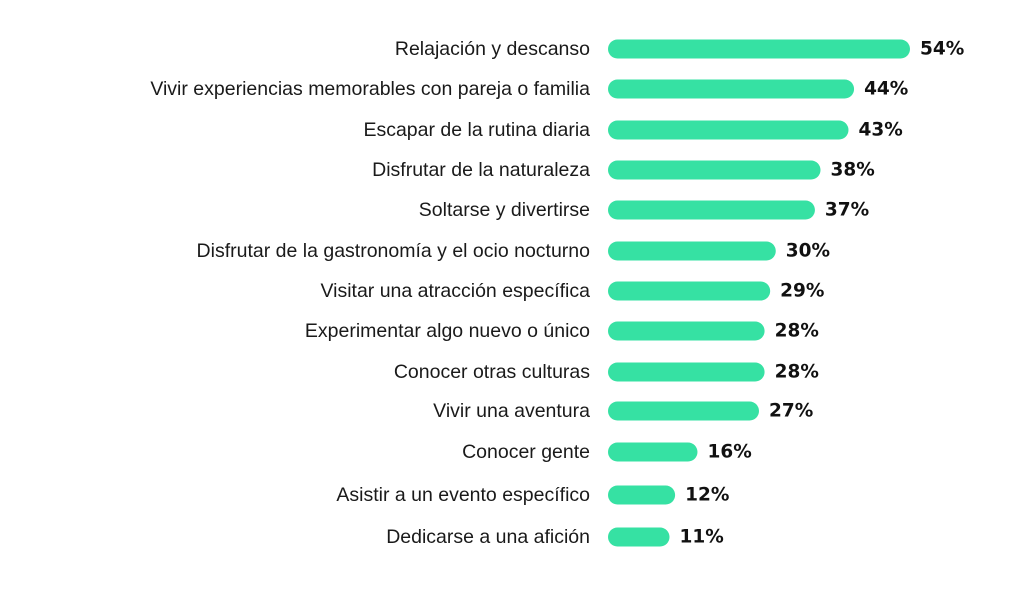  What do you see at coordinates (526, 452) in the screenshot?
I see `category-label: Conocer gente` at bounding box center [526, 452].